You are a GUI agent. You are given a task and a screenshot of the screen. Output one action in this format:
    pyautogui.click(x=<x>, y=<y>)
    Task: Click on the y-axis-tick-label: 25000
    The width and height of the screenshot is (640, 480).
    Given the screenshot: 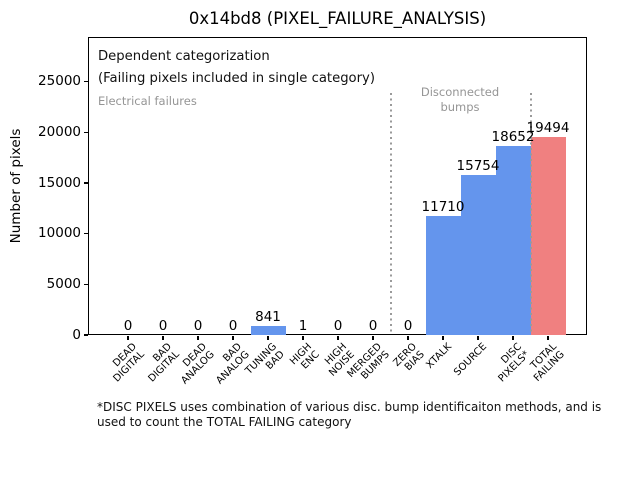 What is the action you would take?
    pyautogui.click(x=59, y=81)
    